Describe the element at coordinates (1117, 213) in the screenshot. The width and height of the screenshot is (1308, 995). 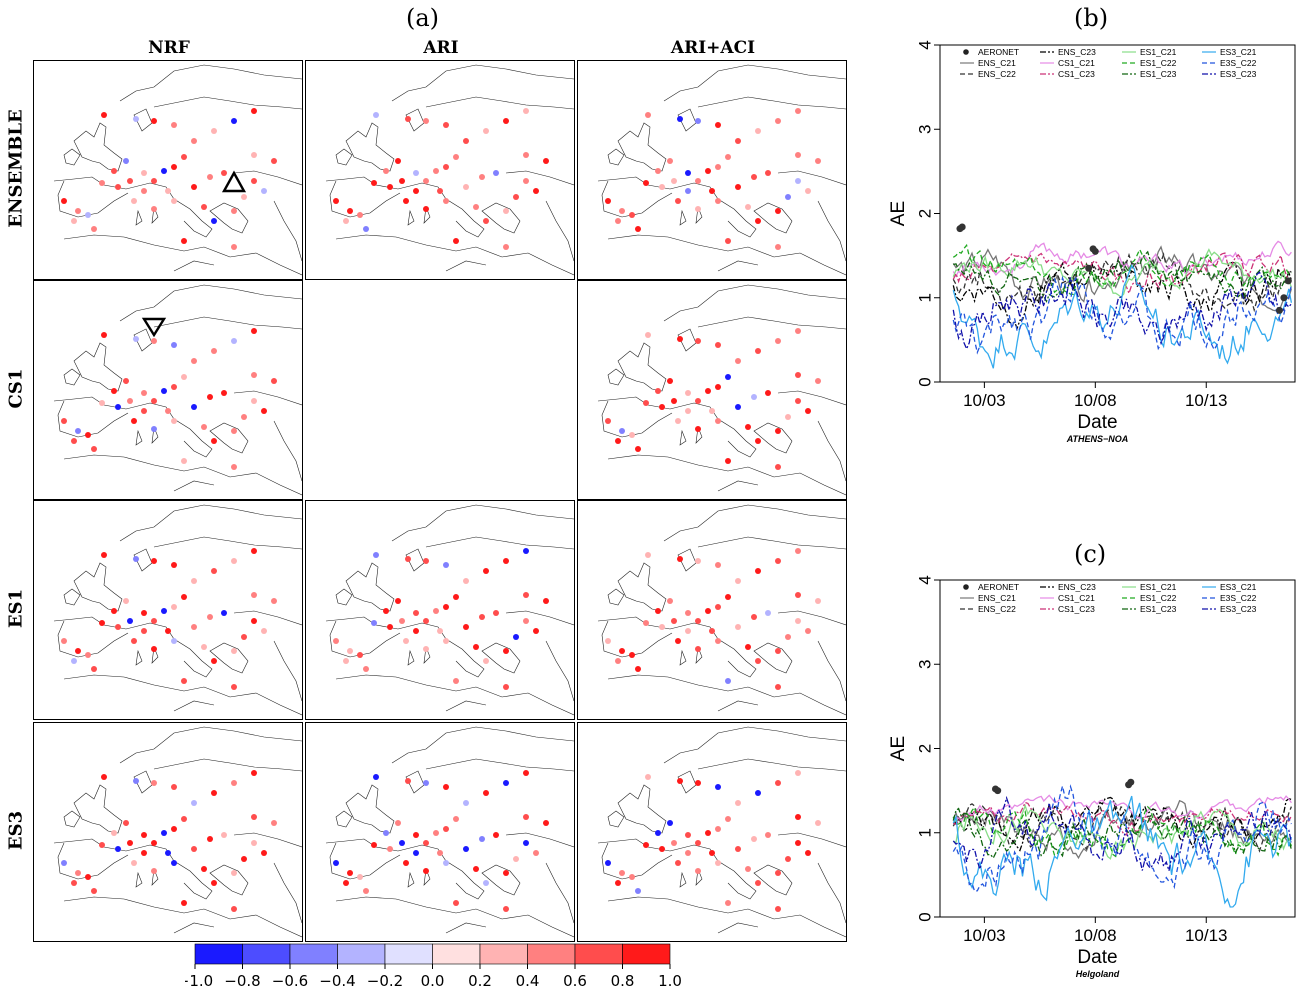
I see `plot-frame` at that location.